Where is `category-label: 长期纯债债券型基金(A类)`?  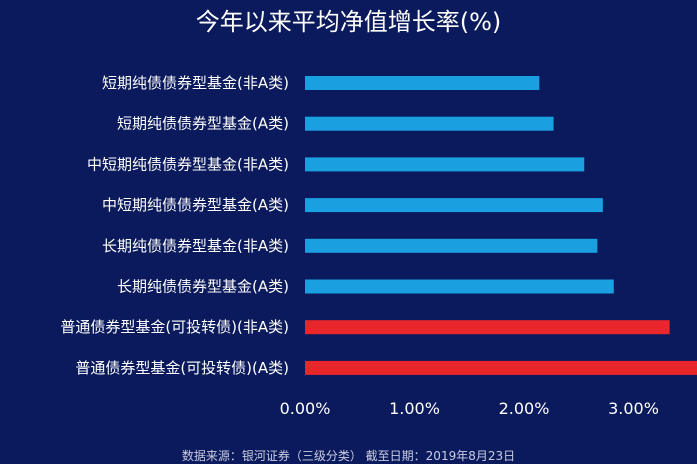
category-label: 长期纯债债券型基金(A类) is located at coordinates (203, 287).